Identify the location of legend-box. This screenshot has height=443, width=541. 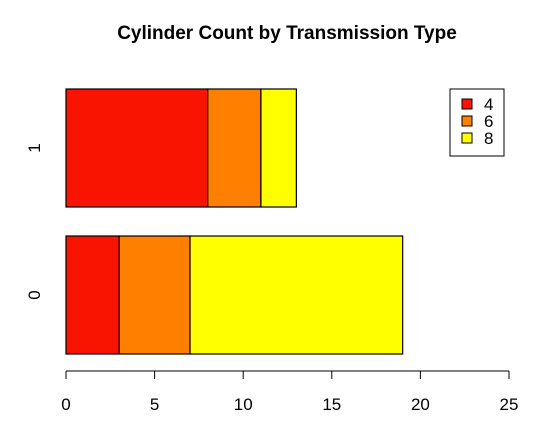
(477, 122).